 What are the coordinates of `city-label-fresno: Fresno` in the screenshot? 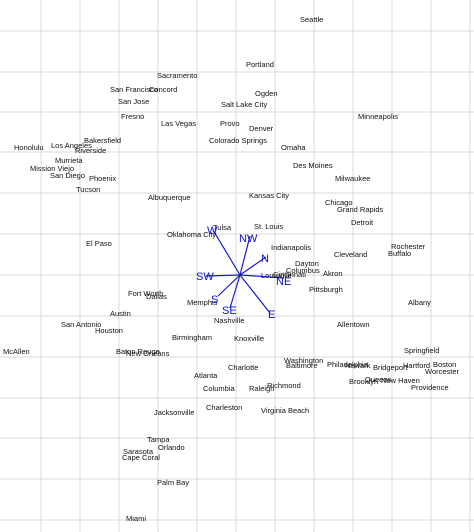 It's located at (132, 116).